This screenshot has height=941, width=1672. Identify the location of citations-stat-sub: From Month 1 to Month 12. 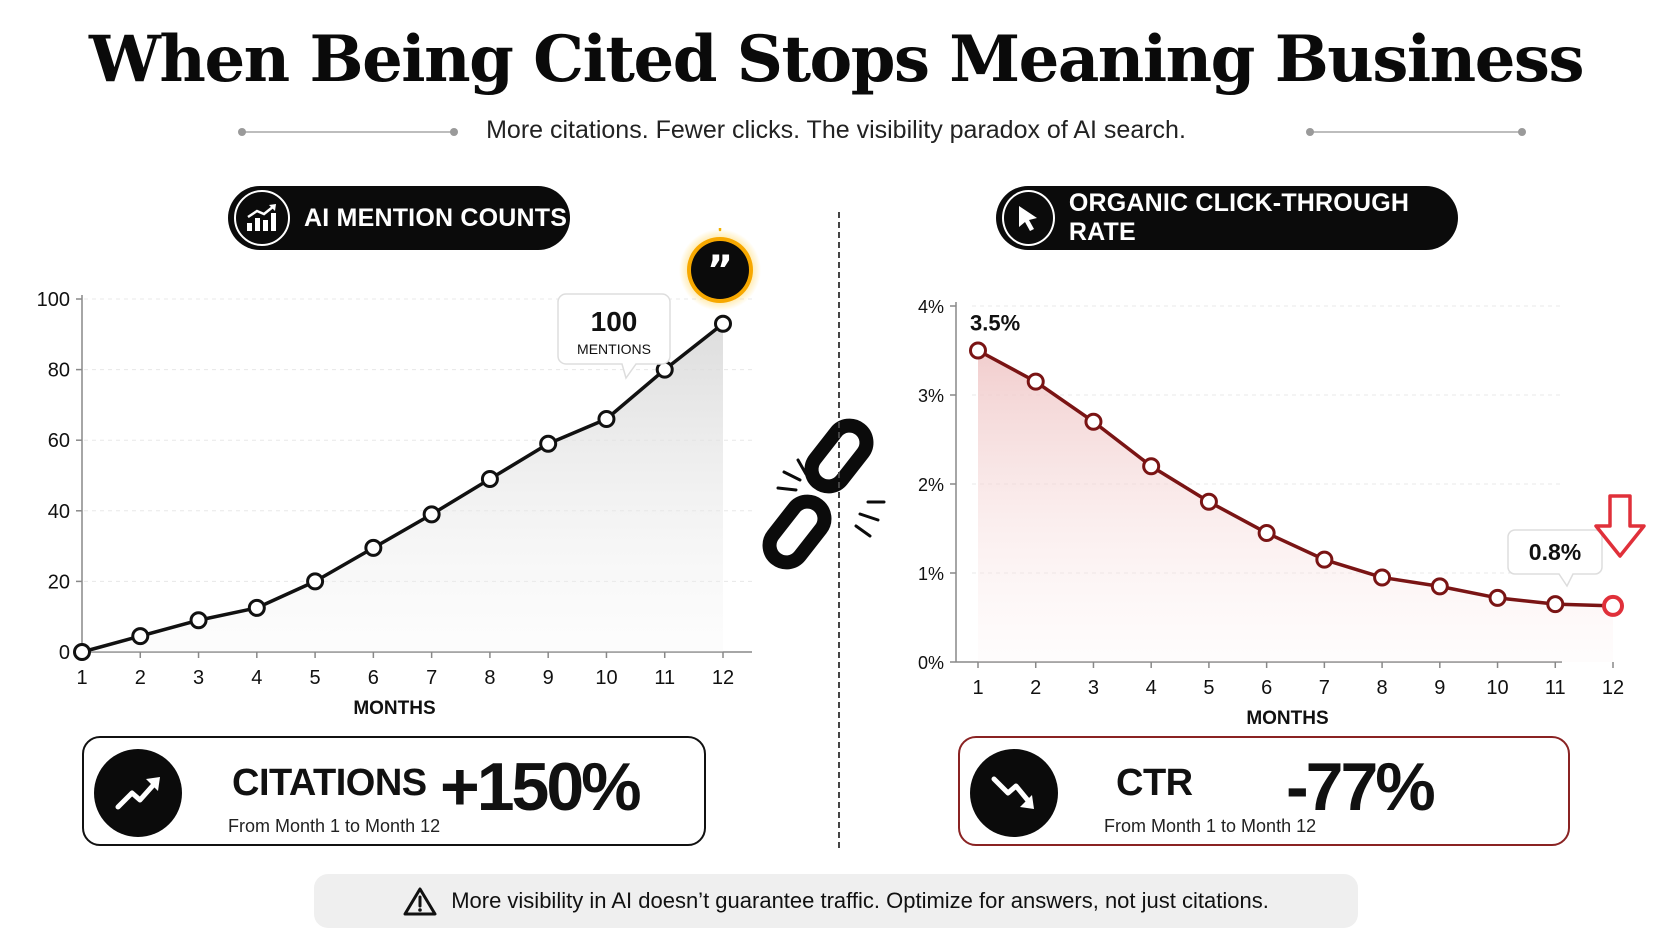
(334, 826).